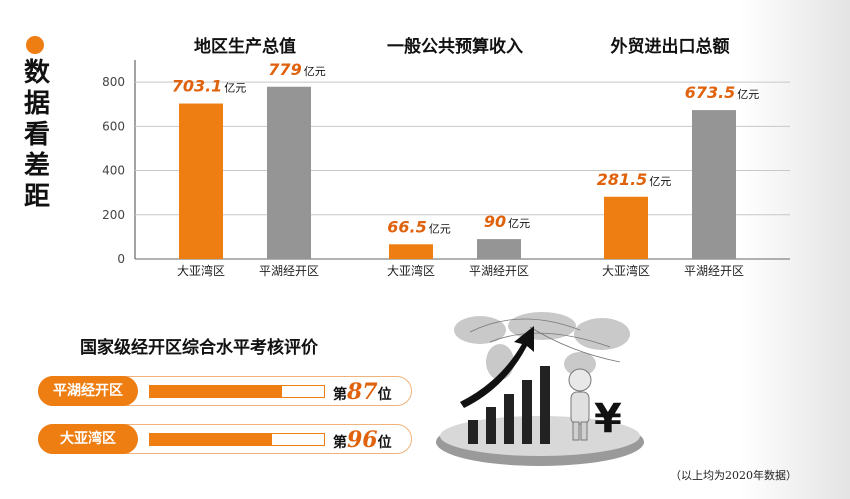 Image resolution: width=850 pixels, height=499 pixels. I want to click on evaluation-title: 国家级经开区综合水平考核评价, so click(199, 348).